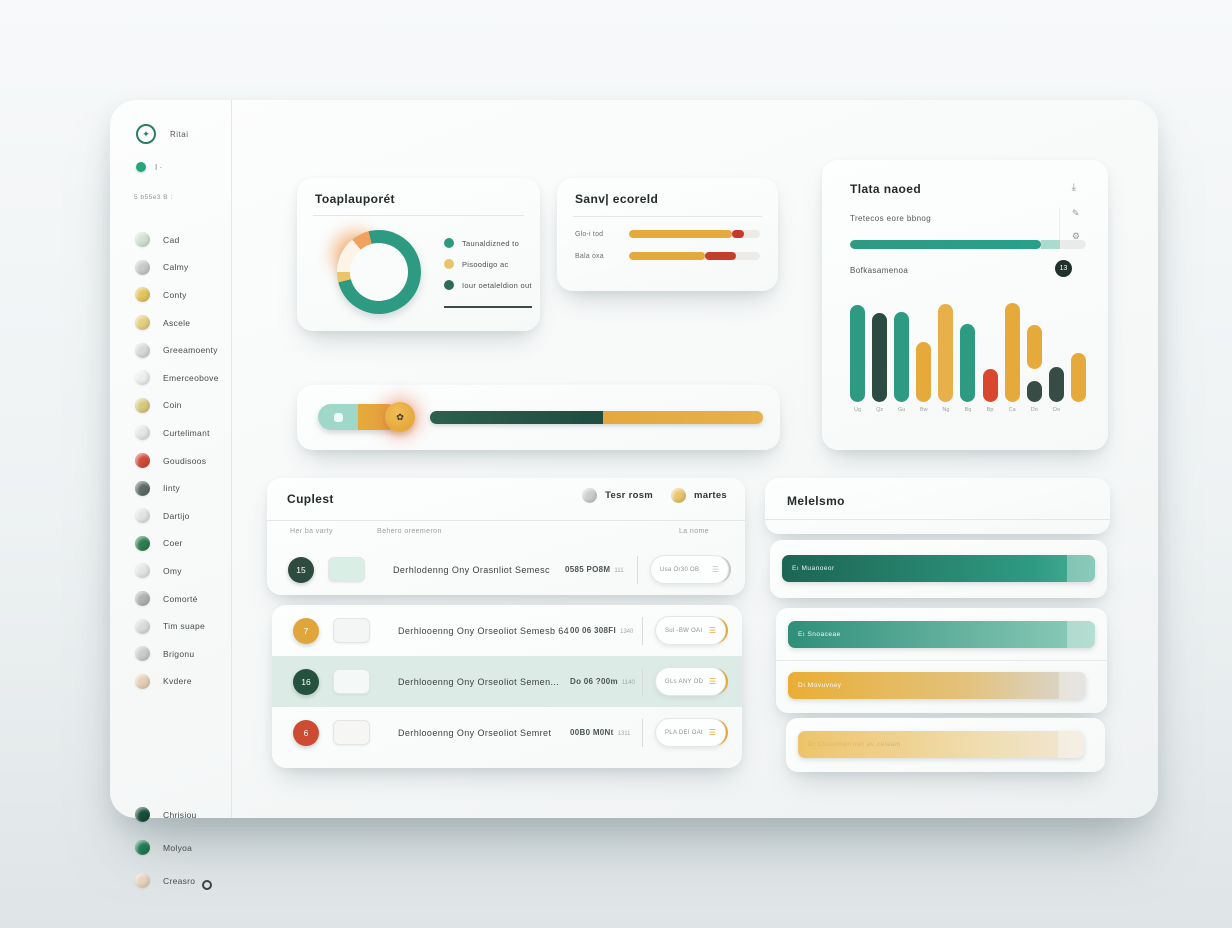 This screenshot has width=1232, height=928. I want to click on donut-chart, so click(379, 272).